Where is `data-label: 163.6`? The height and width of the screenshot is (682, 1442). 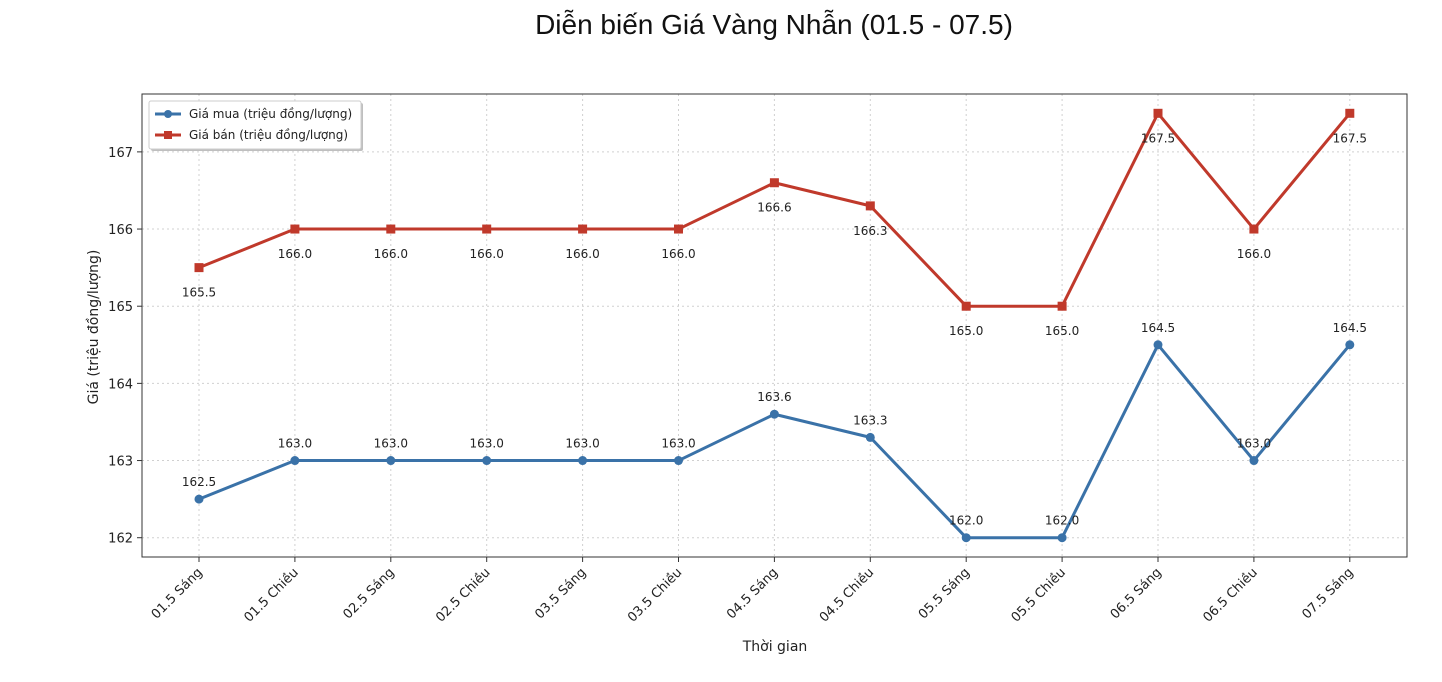 data-label: 163.6 is located at coordinates (774, 397).